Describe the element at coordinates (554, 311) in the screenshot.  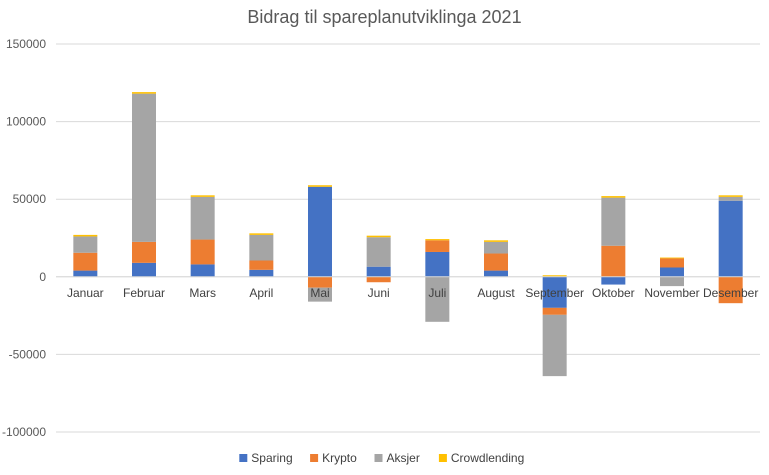
I see `bar-september-krypto` at that location.